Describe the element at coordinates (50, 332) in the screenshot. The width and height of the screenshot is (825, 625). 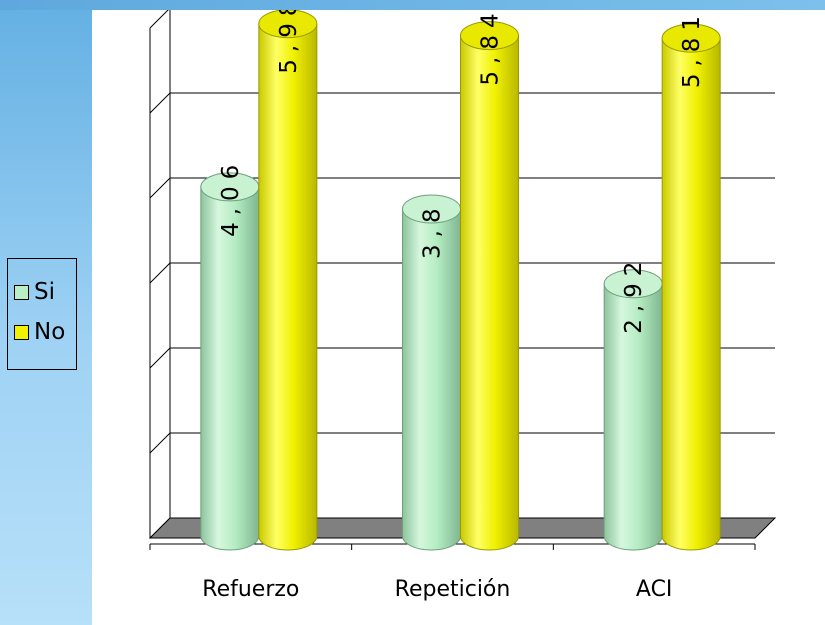
I see `legend-label-no: No` at that location.